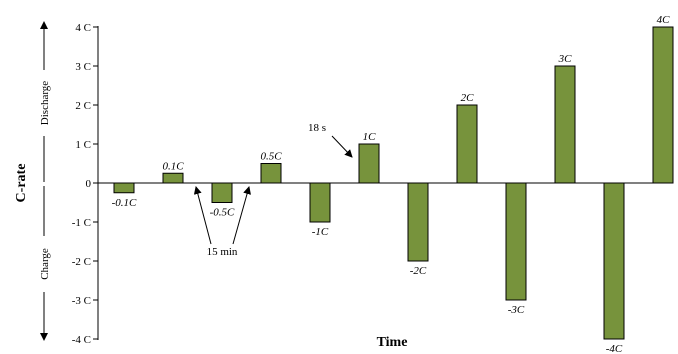 Image resolution: width=678 pixels, height=354 pixels. What do you see at coordinates (83, 28) in the screenshot?
I see `y-tick-label: 4 C` at bounding box center [83, 28].